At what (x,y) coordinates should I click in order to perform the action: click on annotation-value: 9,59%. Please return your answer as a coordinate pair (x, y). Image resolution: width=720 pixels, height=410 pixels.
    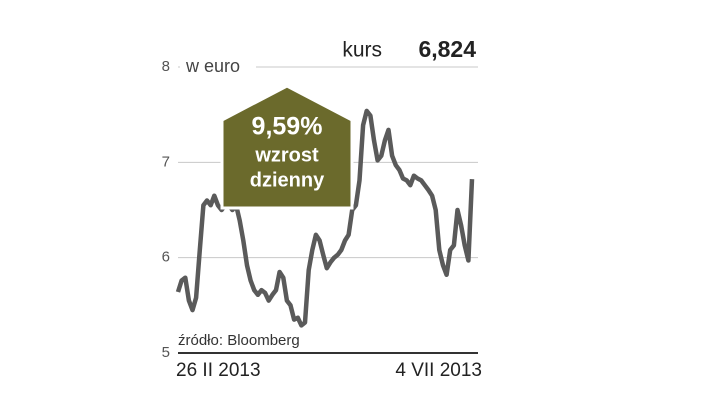
    Looking at the image, I should click on (287, 127).